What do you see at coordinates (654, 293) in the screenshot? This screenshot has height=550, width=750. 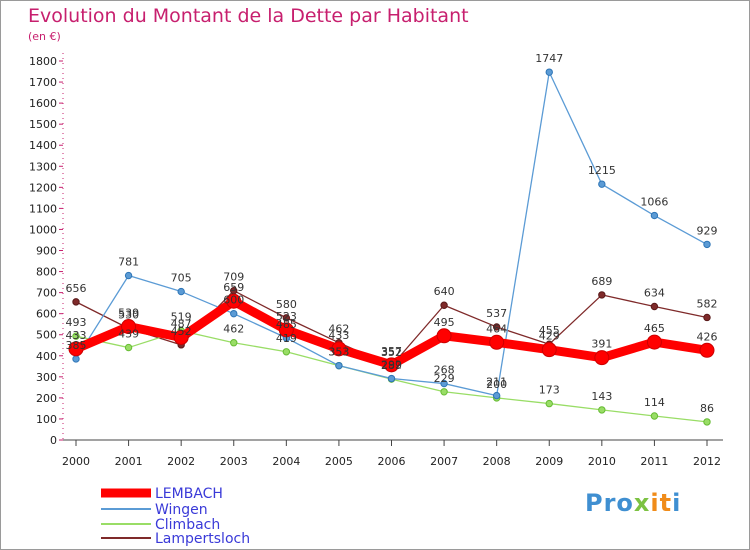 I see `data-label-lampertsloch: 634` at bounding box center [654, 293].